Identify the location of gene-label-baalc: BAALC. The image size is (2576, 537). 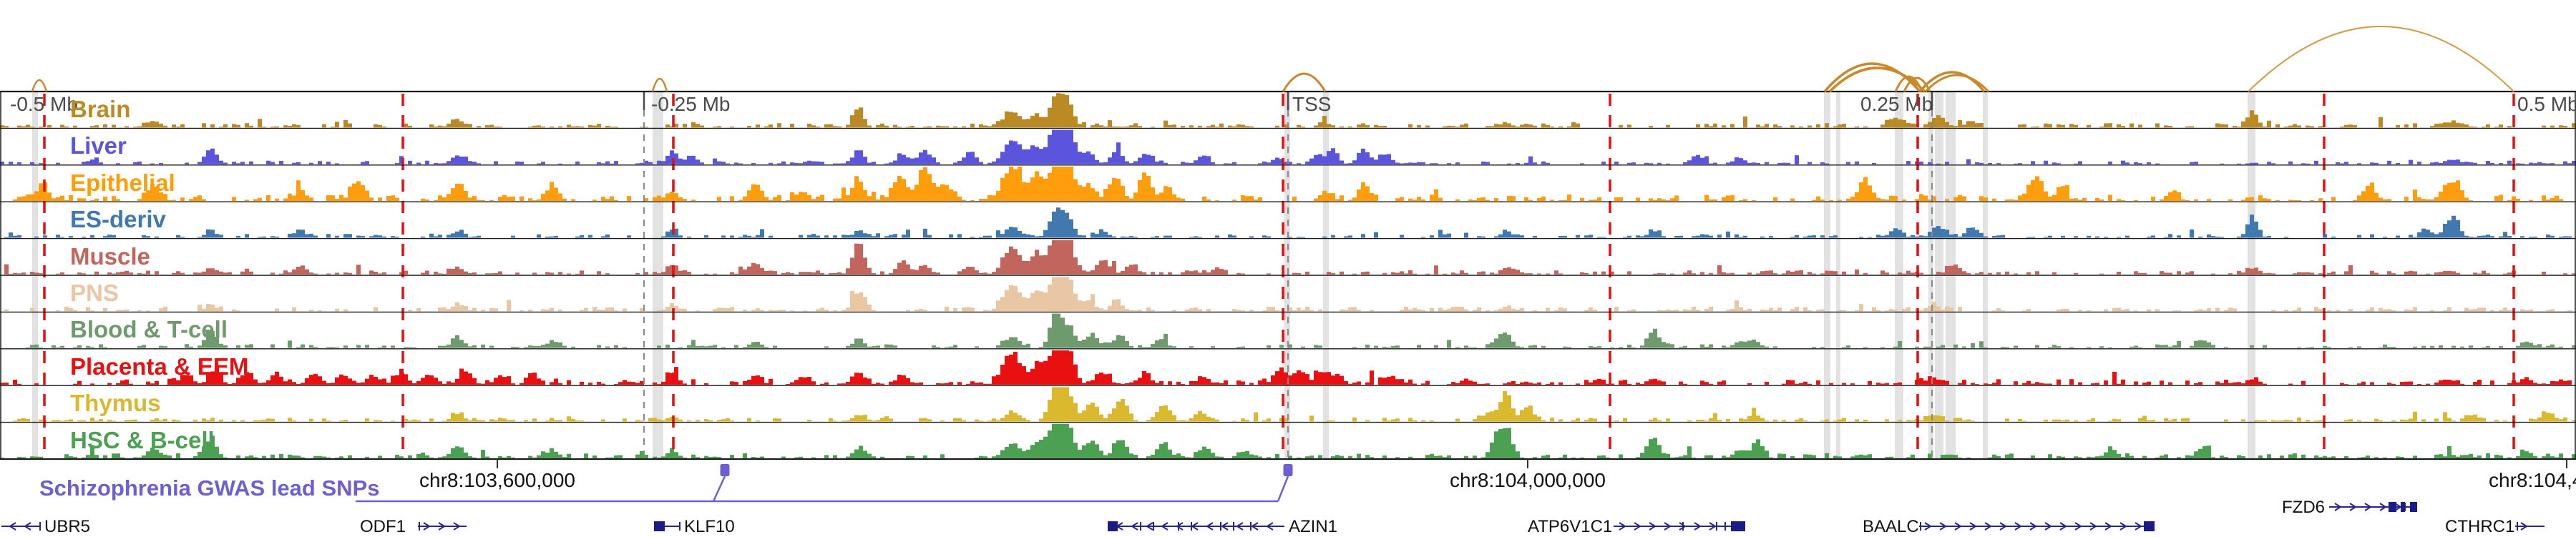
(1891, 526).